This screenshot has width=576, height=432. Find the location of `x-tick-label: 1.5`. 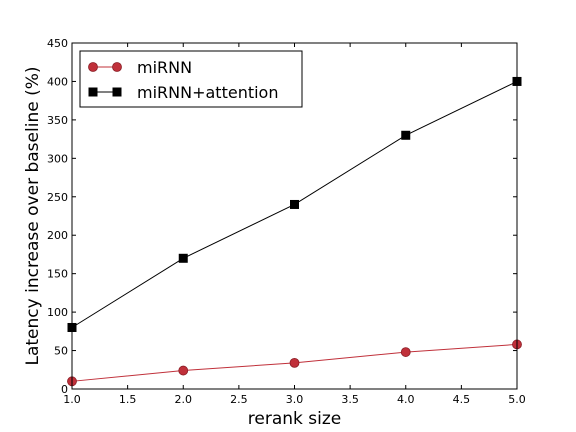

x-tick-label: 1.5 is located at coordinates (128, 399).